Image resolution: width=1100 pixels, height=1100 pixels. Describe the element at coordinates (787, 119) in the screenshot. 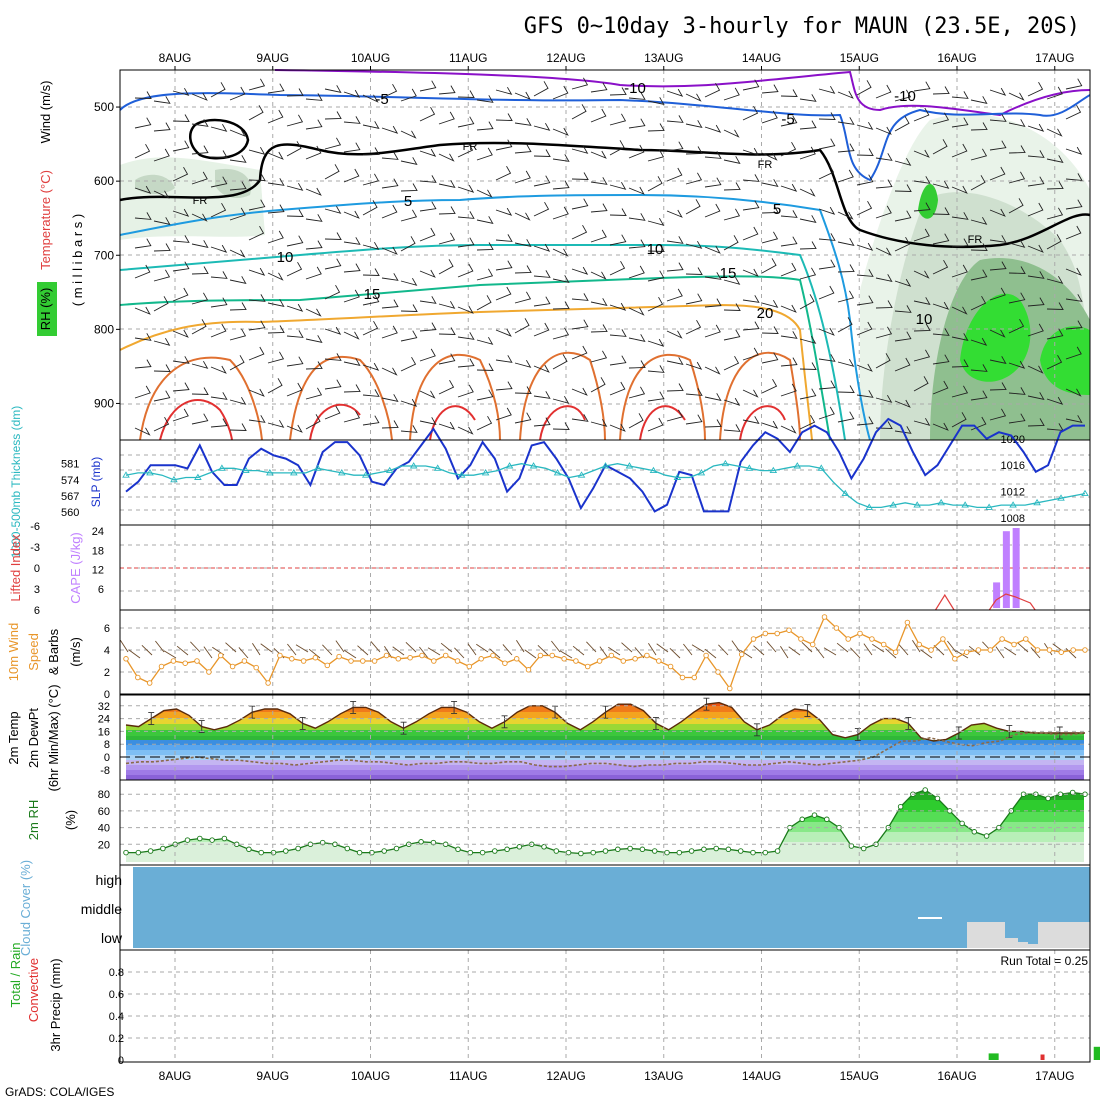

I see `contour-label: -5` at that location.